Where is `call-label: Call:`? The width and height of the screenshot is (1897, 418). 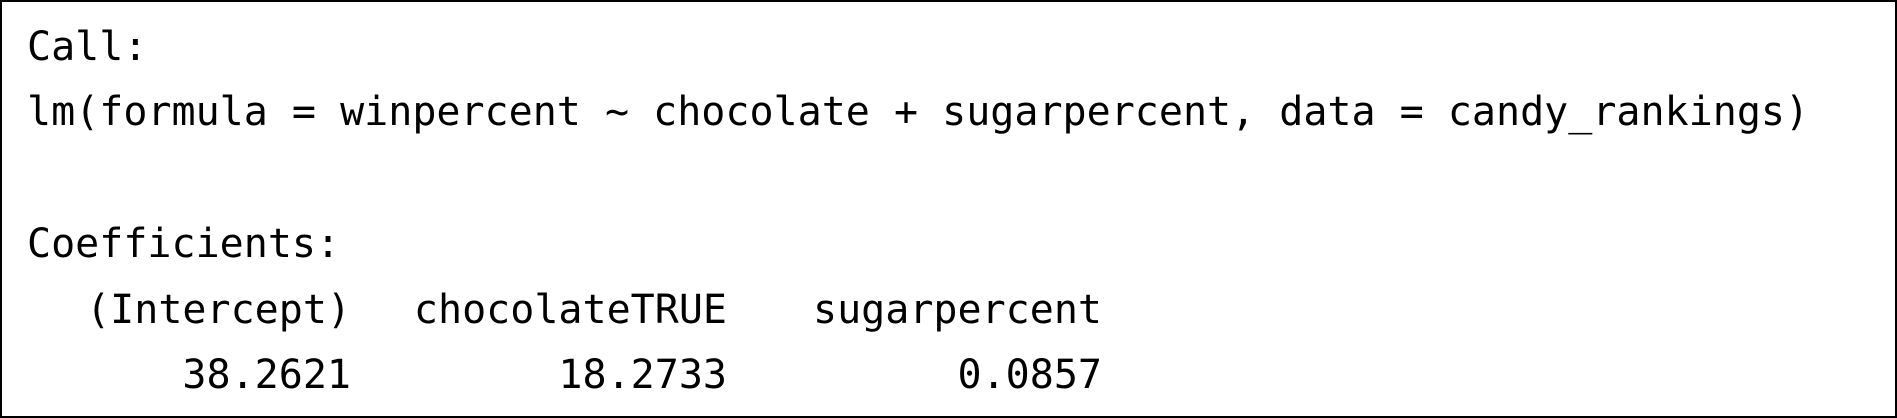
call-label: Call: is located at coordinates (87, 47).